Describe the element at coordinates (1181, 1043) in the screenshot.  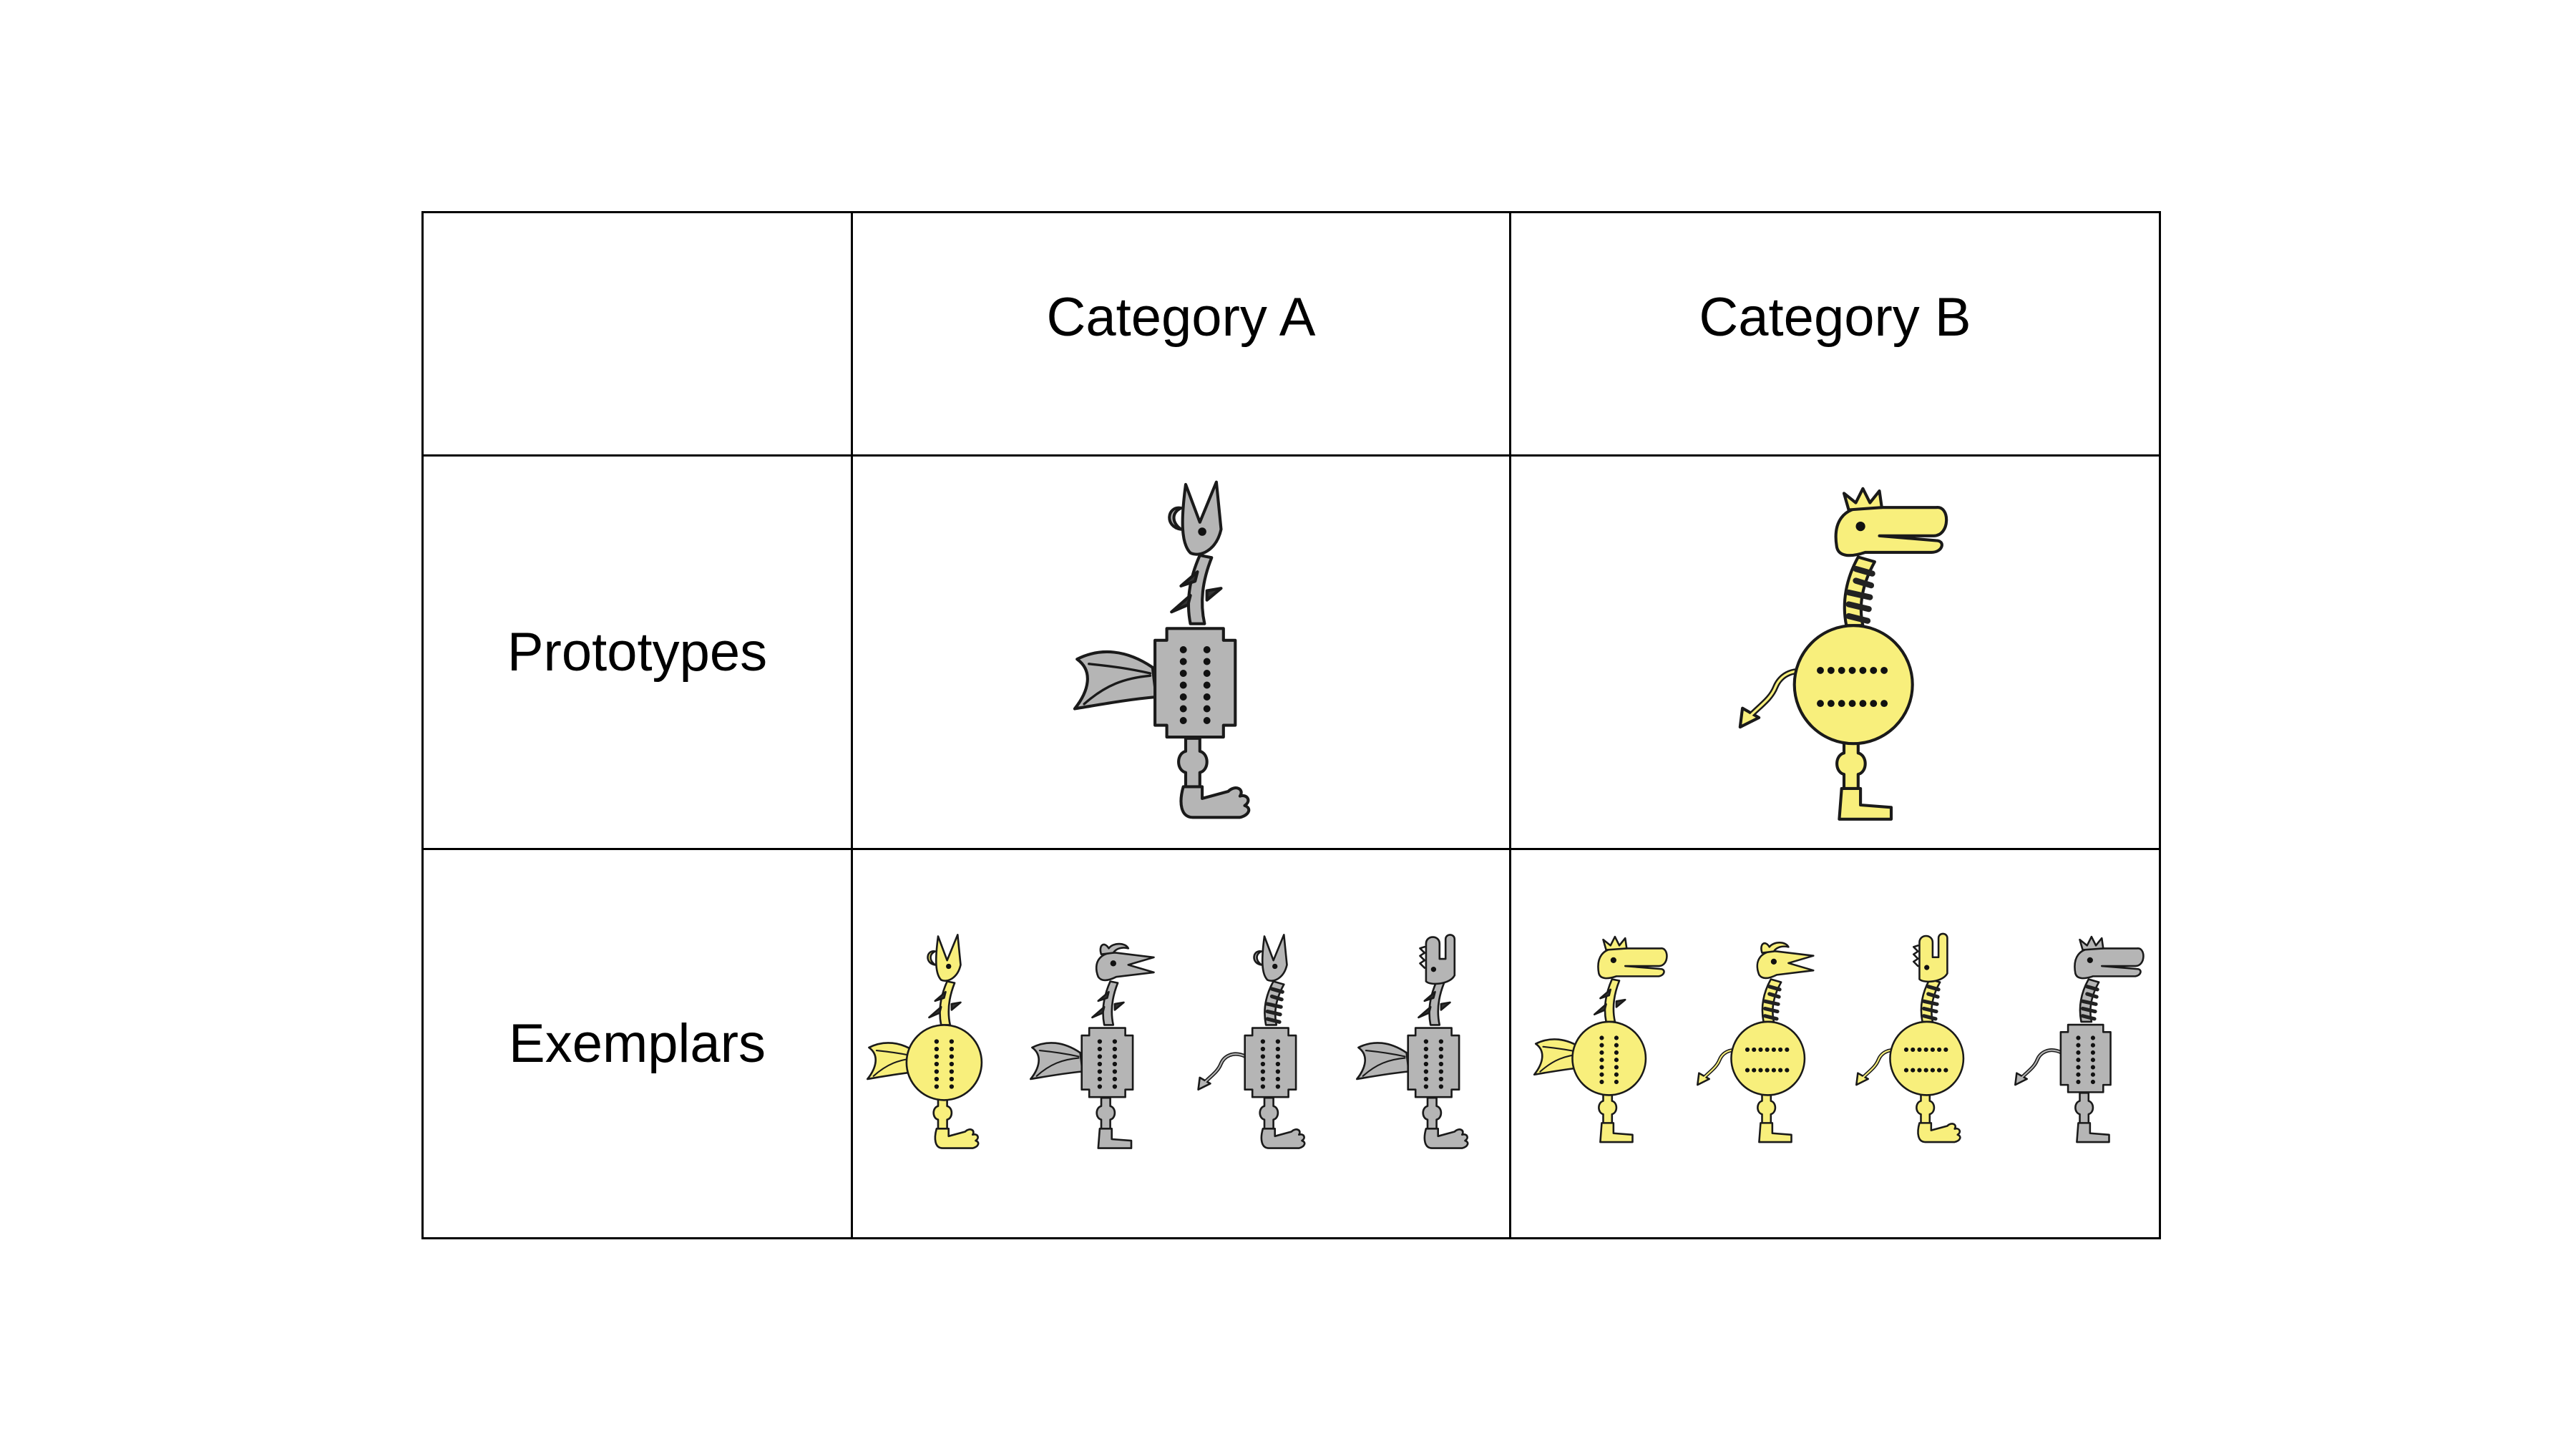
I see `exemplars-category-a-cell` at that location.